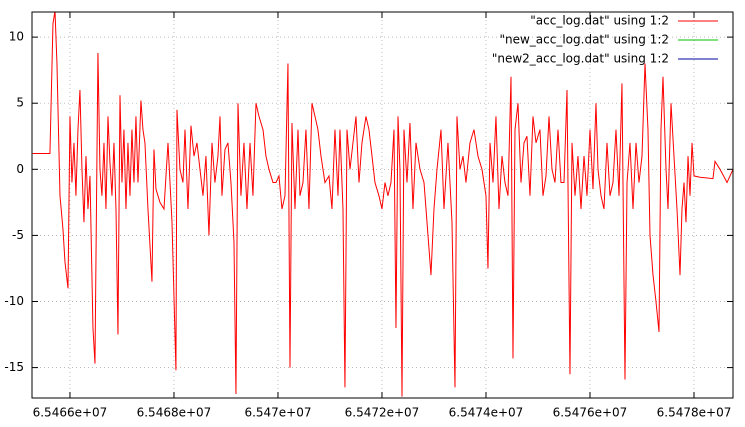  I want to click on x-tick-label: 6.5478e+07, so click(694, 413).